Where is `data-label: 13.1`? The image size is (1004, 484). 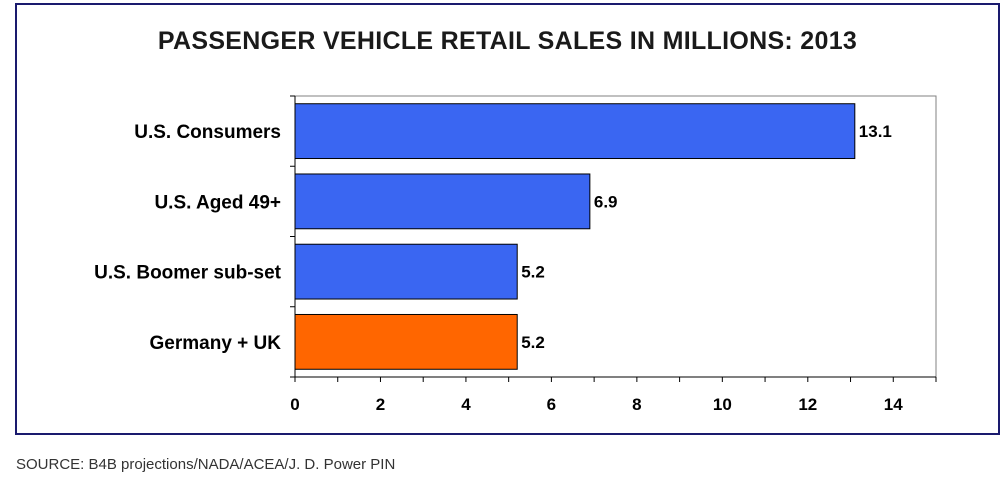
data-label: 13.1 is located at coordinates (875, 131).